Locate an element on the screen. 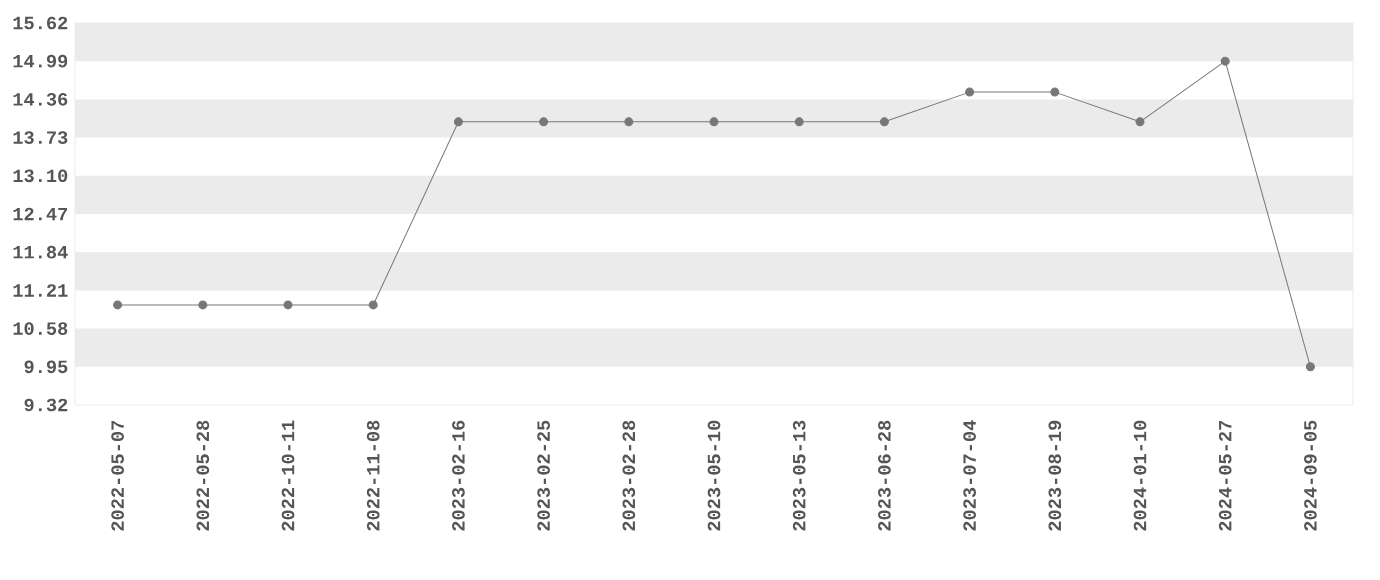 This screenshot has width=1380, height=580. y-tick-label: 14.99 is located at coordinates (40, 61).